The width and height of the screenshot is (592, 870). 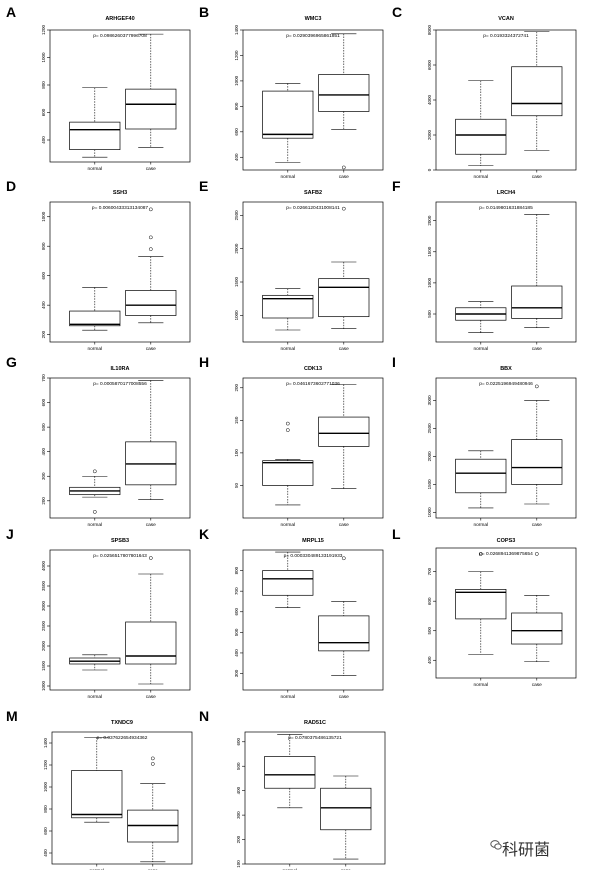 What do you see at coordinates (429, 29) in the screenshot?
I see `y-tick-label: 8000` at bounding box center [429, 29].